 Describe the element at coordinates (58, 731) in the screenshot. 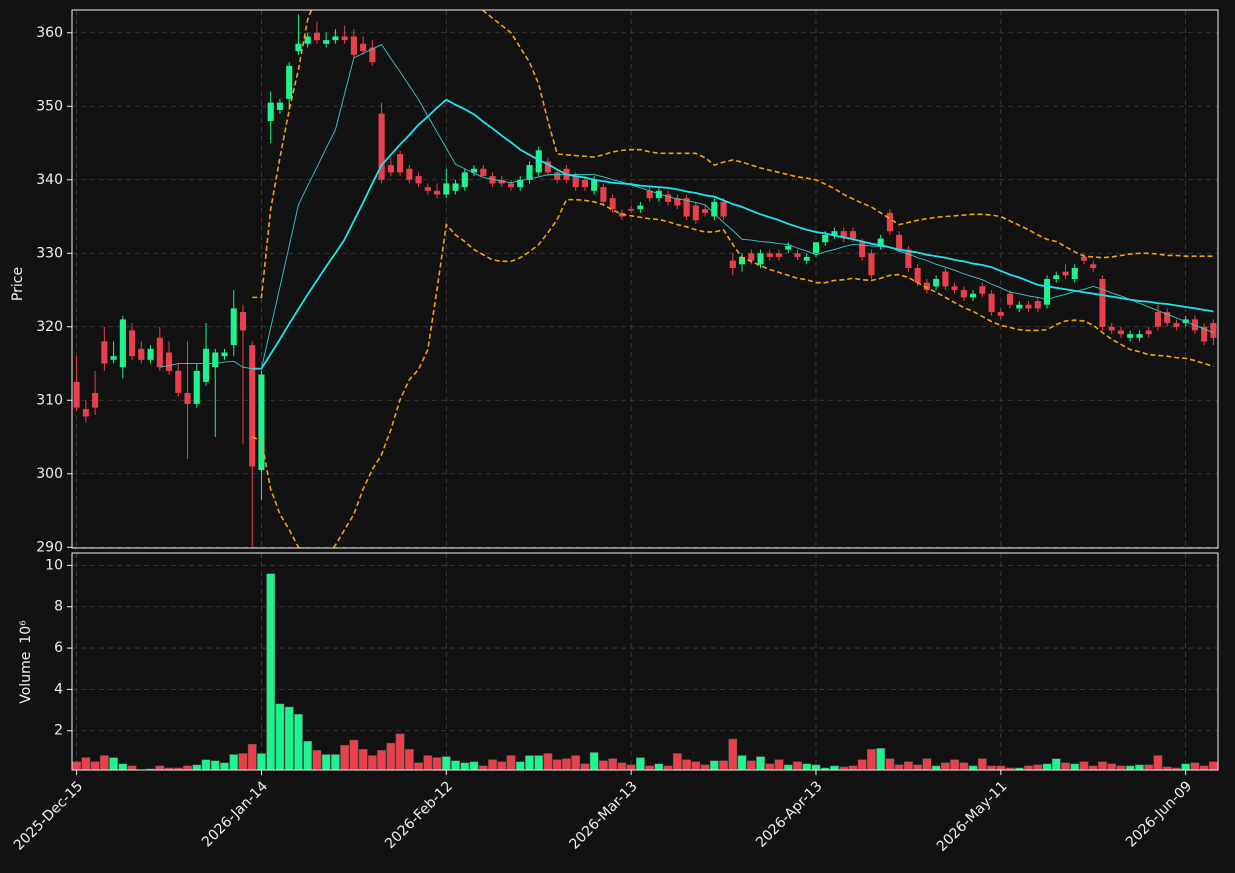

I see `y-tick-label: 2` at that location.